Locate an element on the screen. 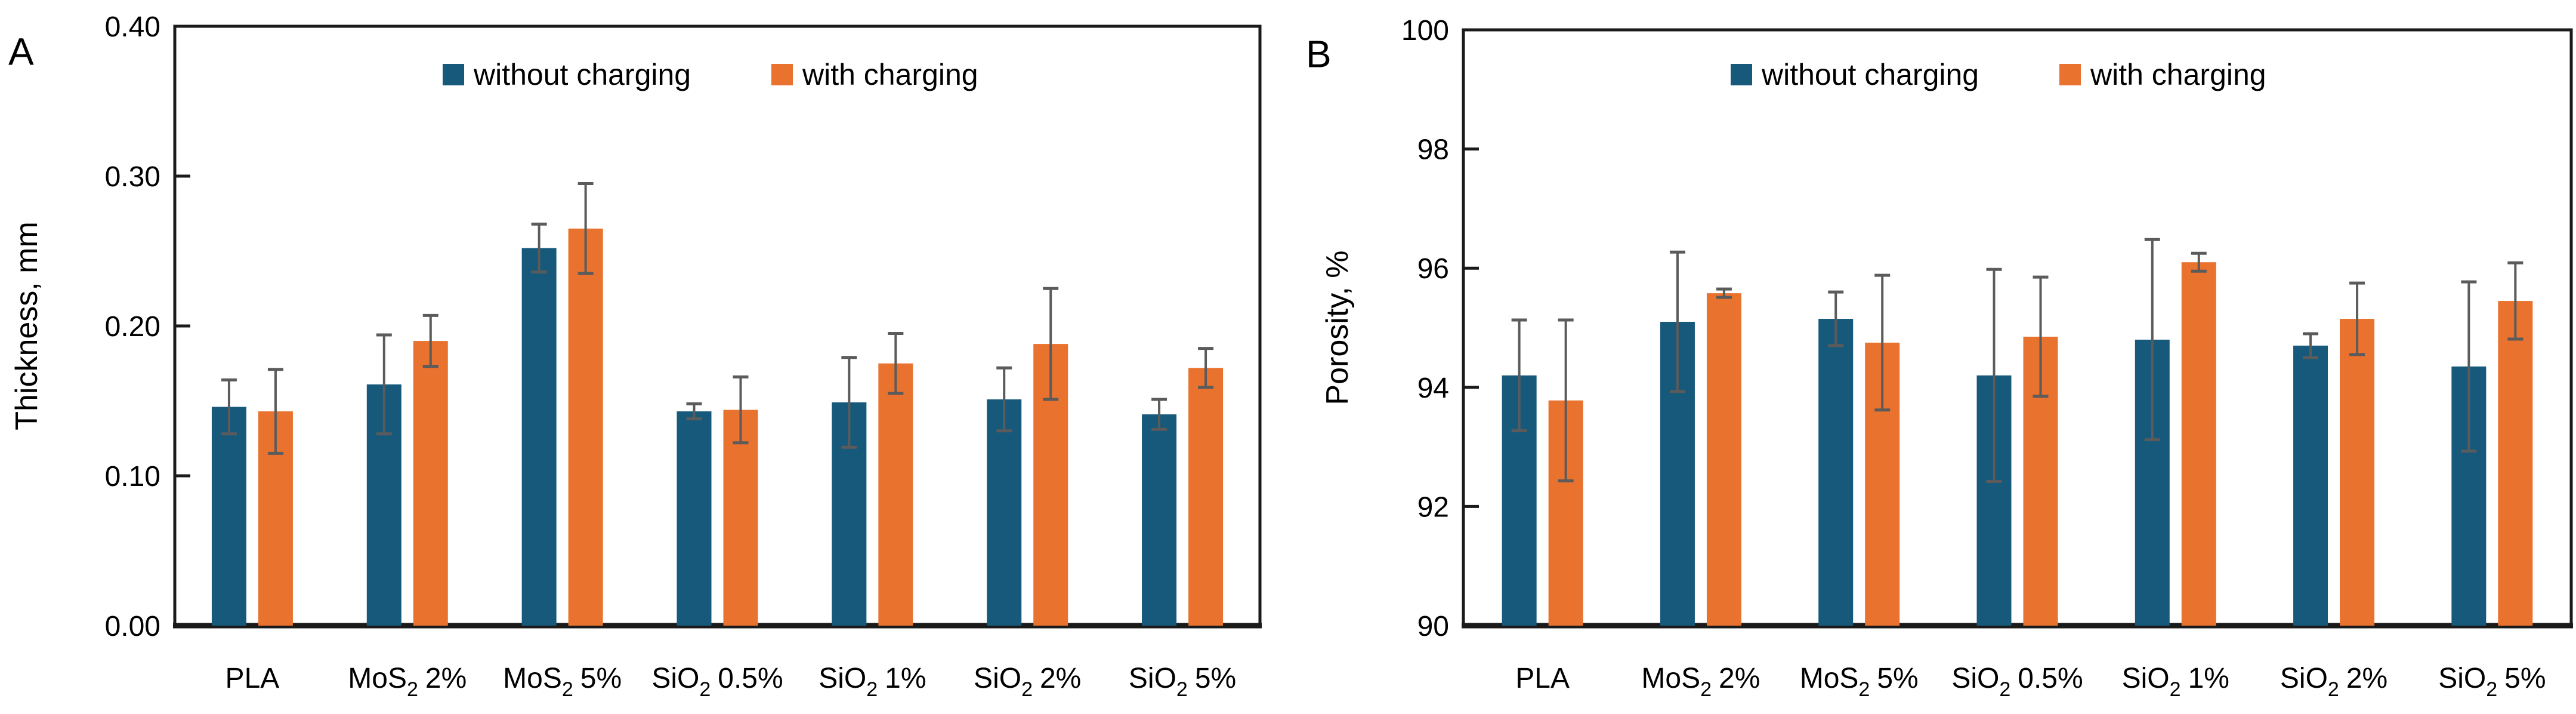 The image size is (2576, 714). bar-with-charging-SiO2-2- is located at coordinates (2357, 473).